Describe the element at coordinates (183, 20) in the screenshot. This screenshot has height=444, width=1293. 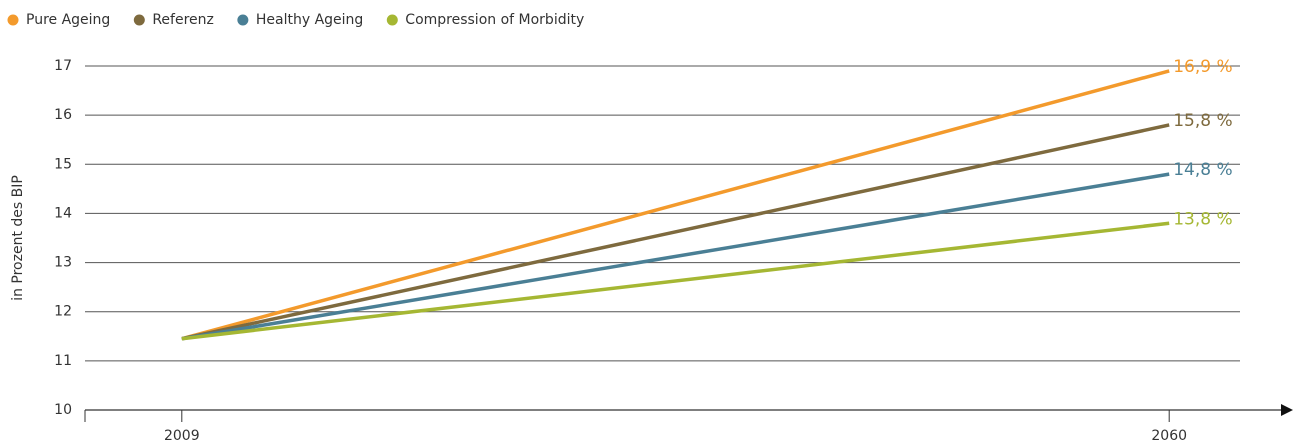
I see `legend-label: Referenz` at that location.